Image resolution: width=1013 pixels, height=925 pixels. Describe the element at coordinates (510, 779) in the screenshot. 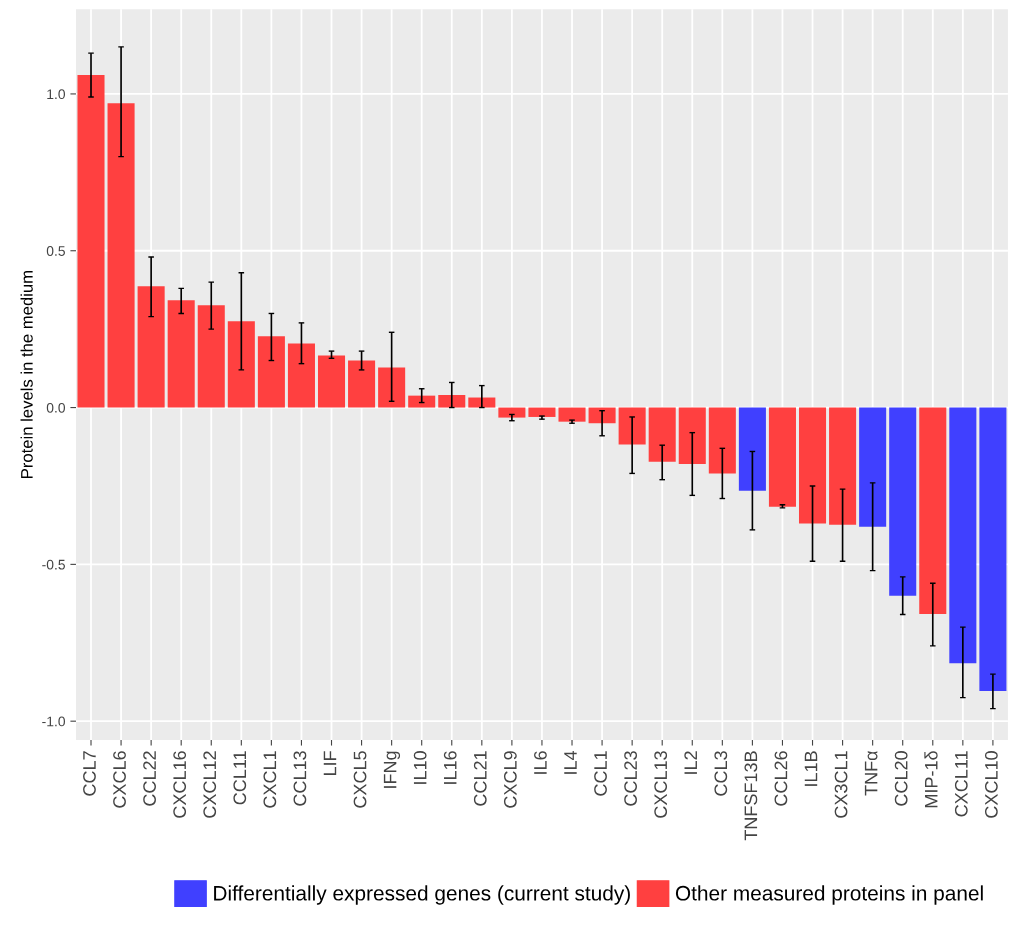

I see `x-tick-label: CXCL9` at that location.